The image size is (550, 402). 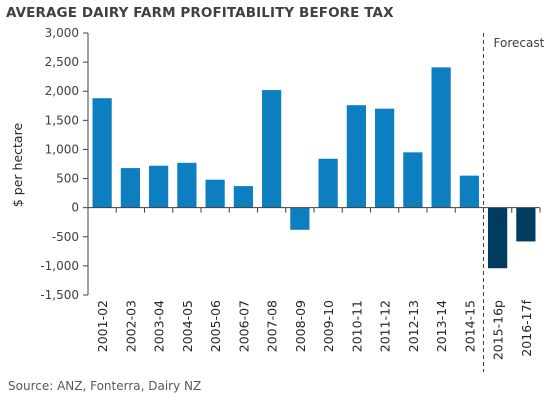 What do you see at coordinates (385, 326) in the screenshot?
I see `x-tick-label: 2011-12` at bounding box center [385, 326].